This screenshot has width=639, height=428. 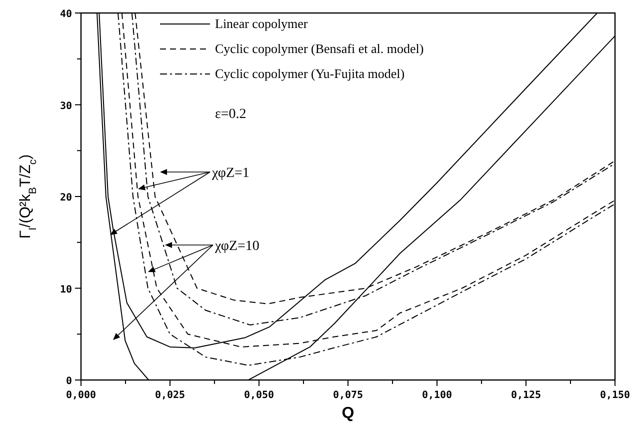 I want to click on x-tick-label: 0,050, so click(x=259, y=395).